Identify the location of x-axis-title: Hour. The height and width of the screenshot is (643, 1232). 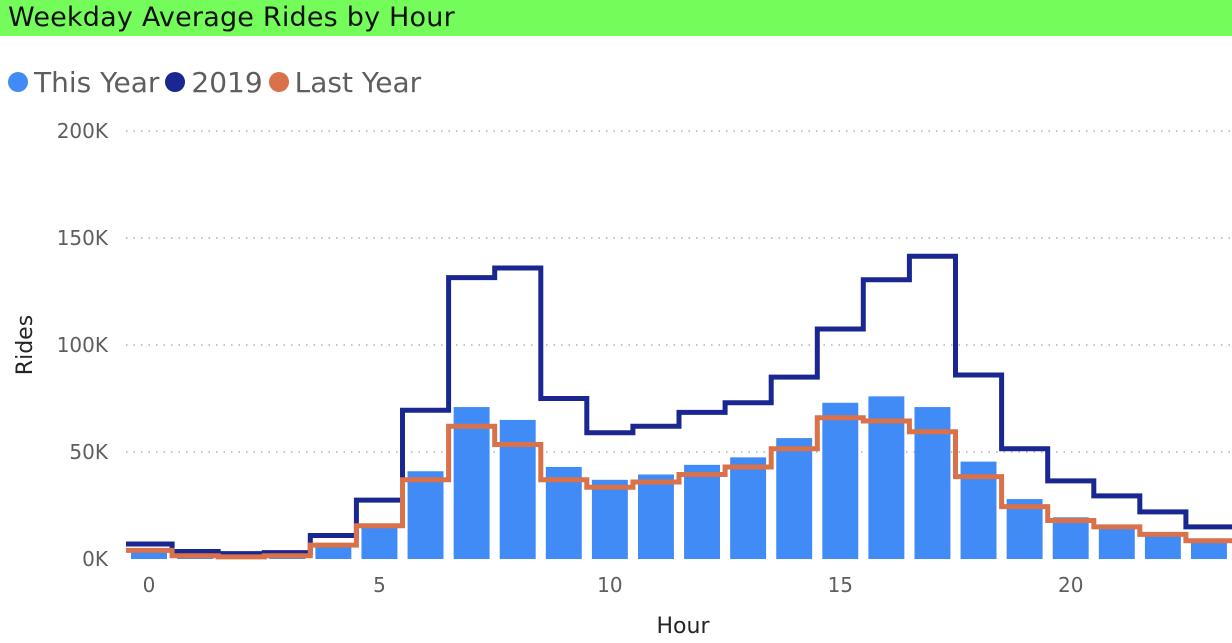
(684, 626).